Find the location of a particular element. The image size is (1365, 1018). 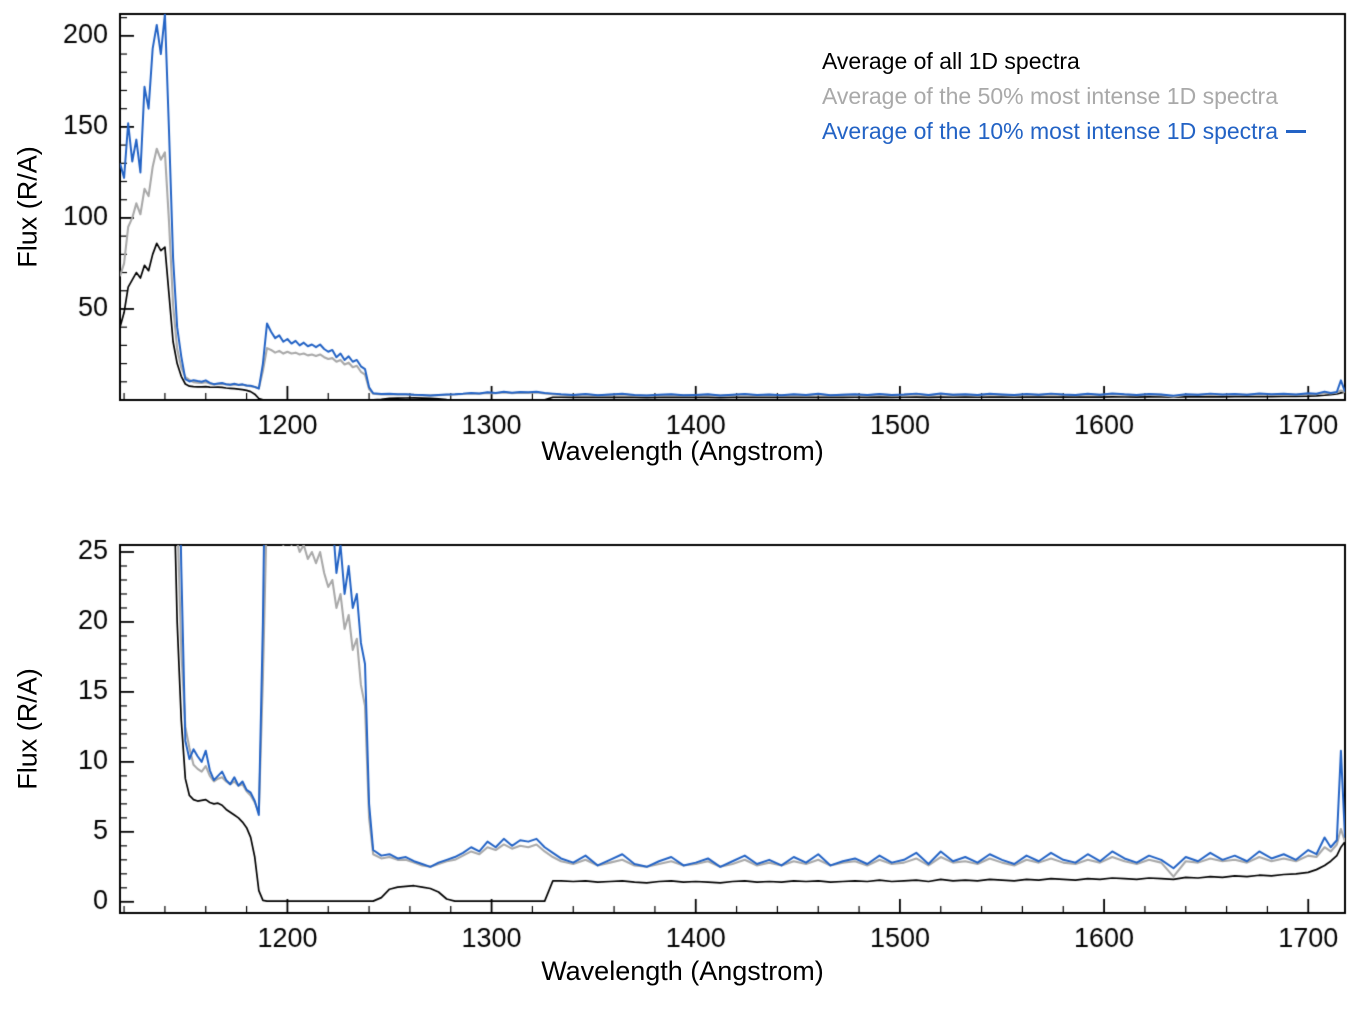

legend-item-label: Average of all 1D spectra is located at coordinates (951, 61).